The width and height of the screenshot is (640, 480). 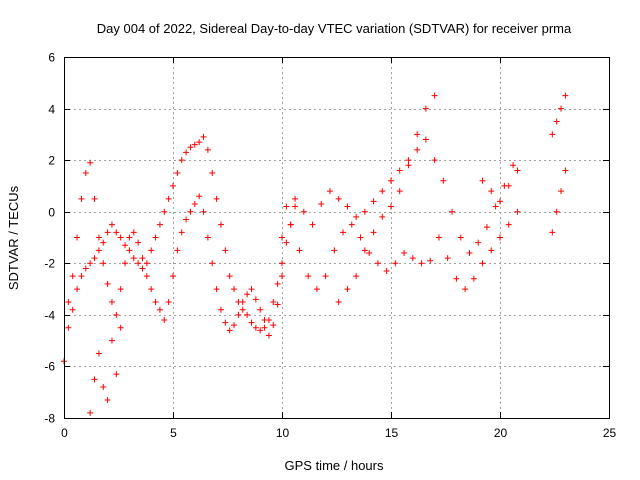 What do you see at coordinates (13, 237) in the screenshot?
I see `y-axis-label: SDTVAR / TECUs` at bounding box center [13, 237].